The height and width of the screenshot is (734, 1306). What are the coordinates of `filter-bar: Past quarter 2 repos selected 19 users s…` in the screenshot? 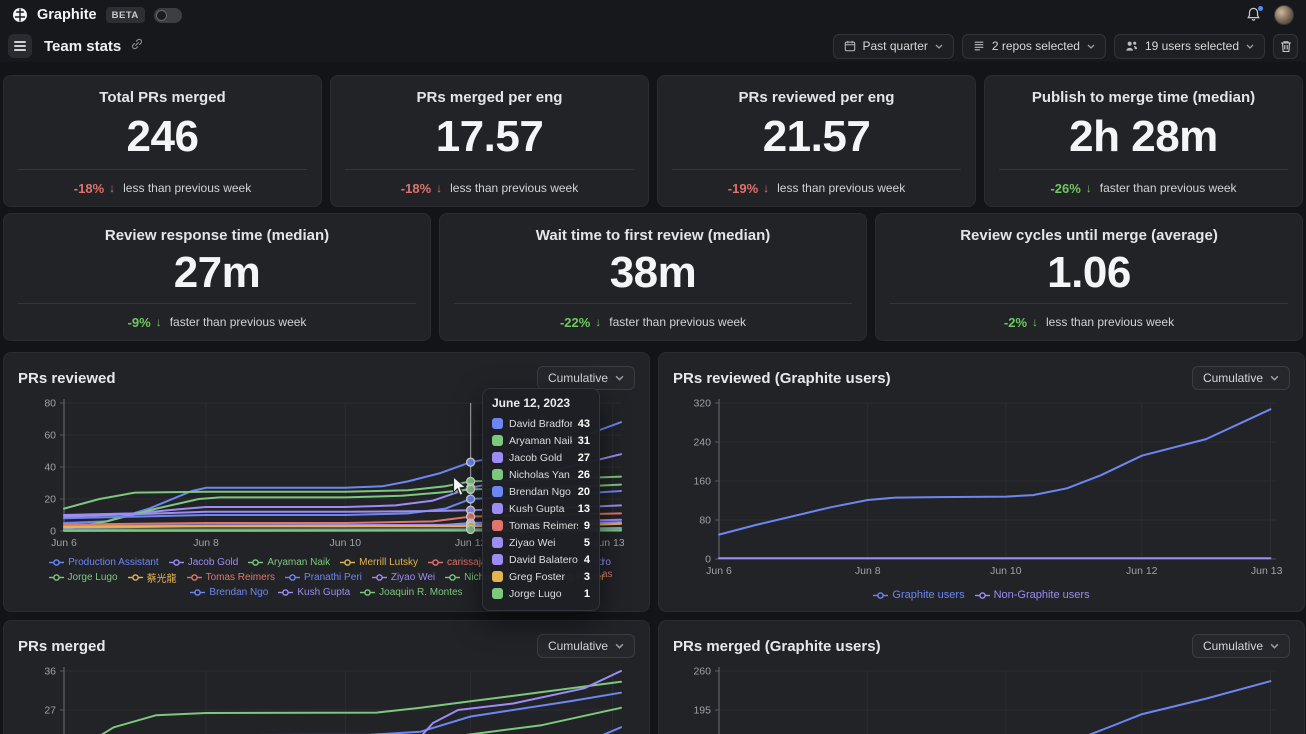 It's located at (1065, 46).